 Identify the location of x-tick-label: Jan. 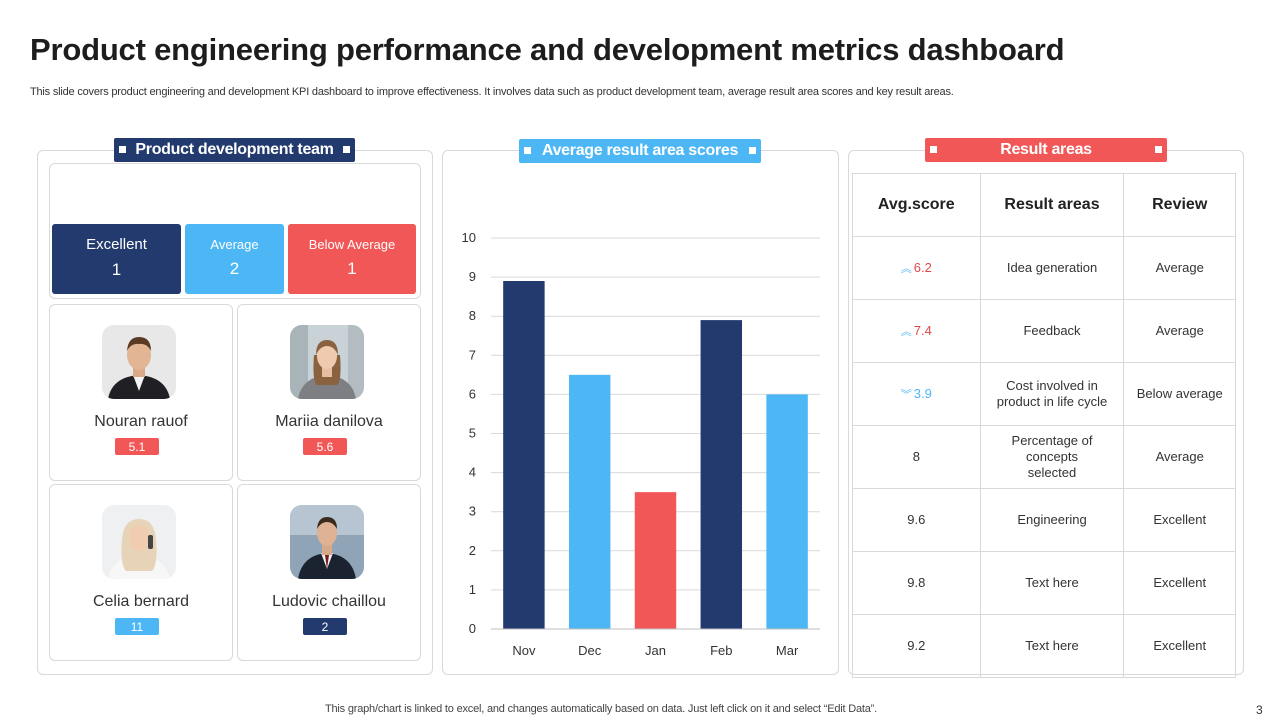
(655, 650).